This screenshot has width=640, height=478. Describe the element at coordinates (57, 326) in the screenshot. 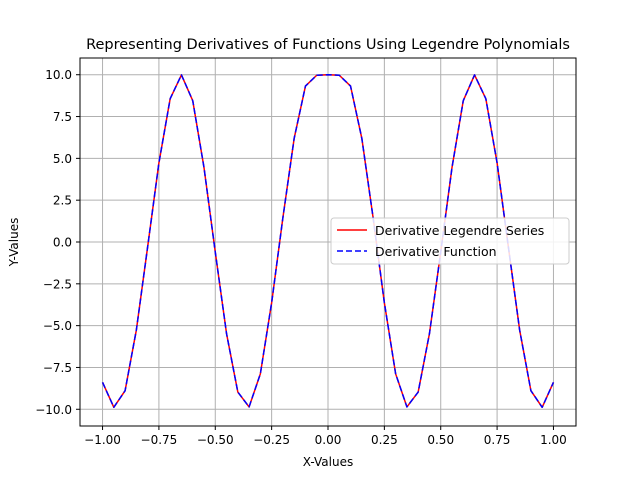

I see `y-tick-label: −5.0` at that location.